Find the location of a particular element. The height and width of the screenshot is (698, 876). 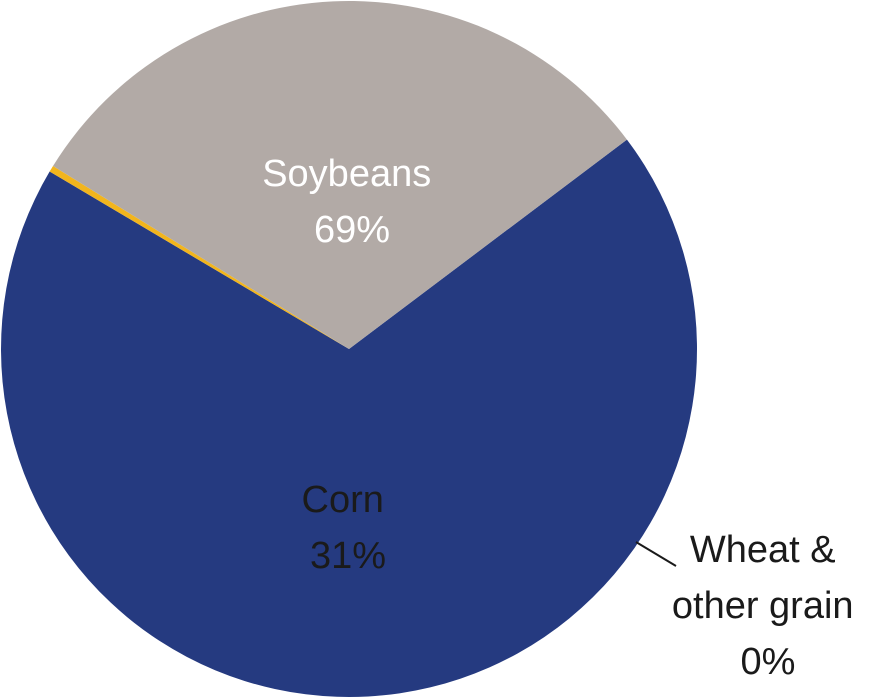

slice-label-wheat: Wheat & other grain 0% is located at coordinates (768, 606).